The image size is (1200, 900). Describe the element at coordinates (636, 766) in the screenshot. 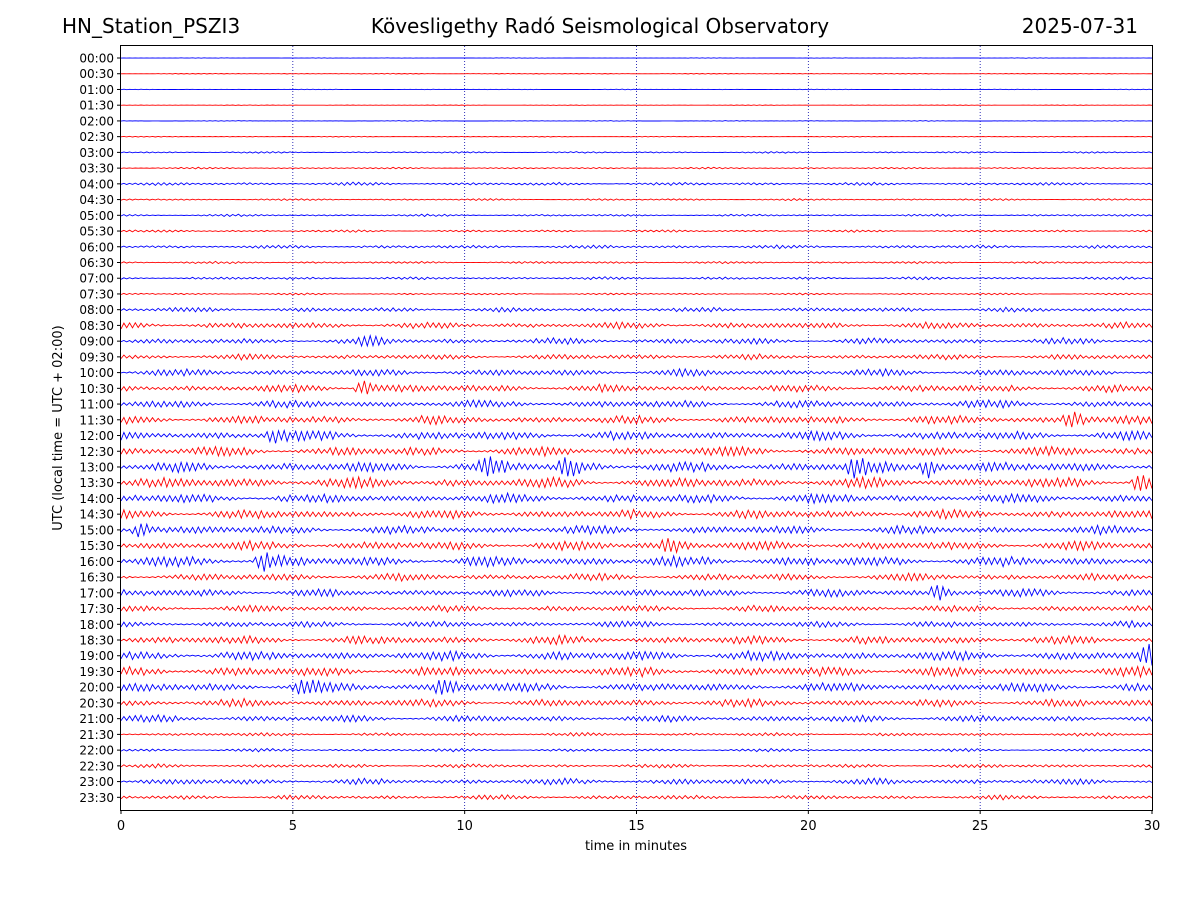

I see `trace-22:30` at that location.